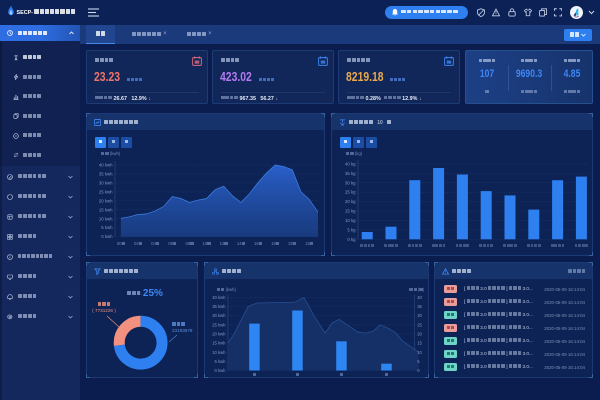 The height and width of the screenshot is (400, 600). What do you see at coordinates (419, 334) in the screenshot?
I see `svg-text: 20` at bounding box center [419, 334].